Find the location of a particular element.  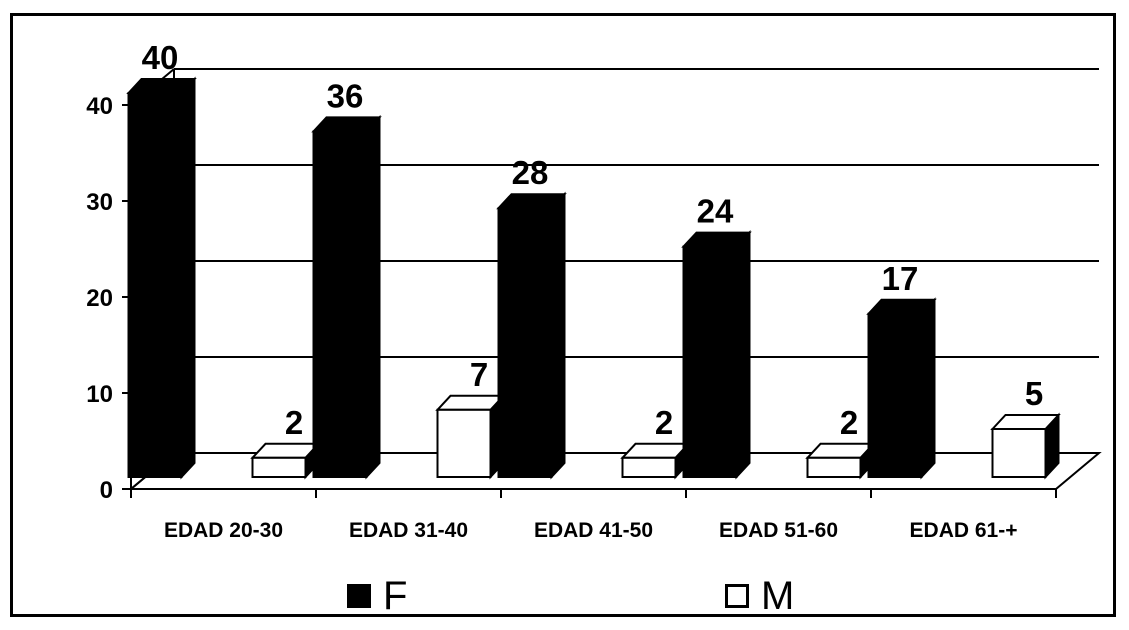

legend-item-m: M is located at coordinates (759, 596).